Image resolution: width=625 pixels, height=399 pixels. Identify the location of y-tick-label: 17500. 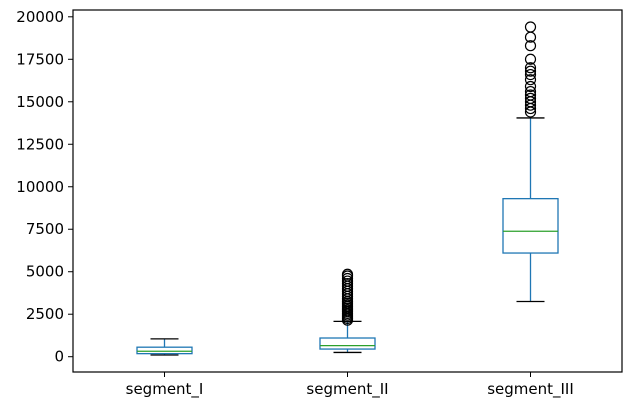
(40, 59).